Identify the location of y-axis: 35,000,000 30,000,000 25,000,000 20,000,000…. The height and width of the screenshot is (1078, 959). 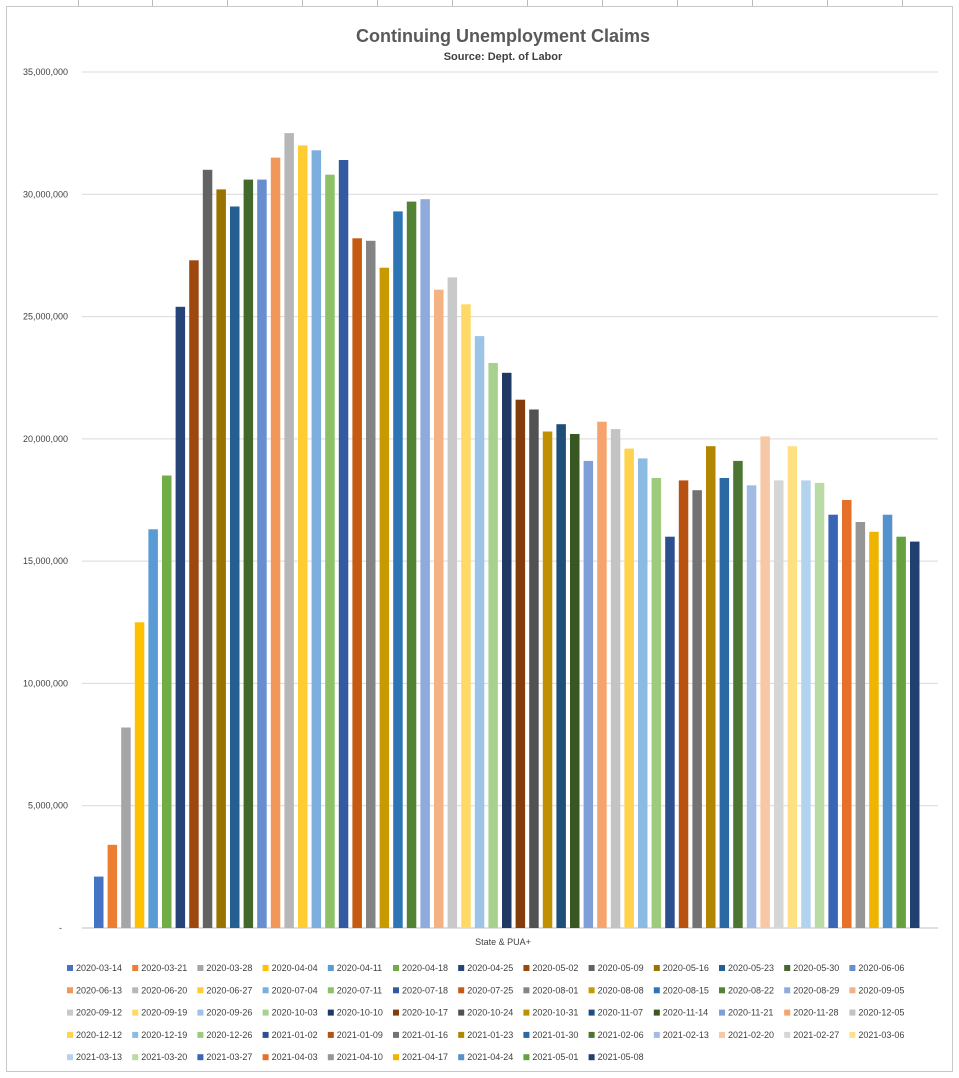
(45, 500).